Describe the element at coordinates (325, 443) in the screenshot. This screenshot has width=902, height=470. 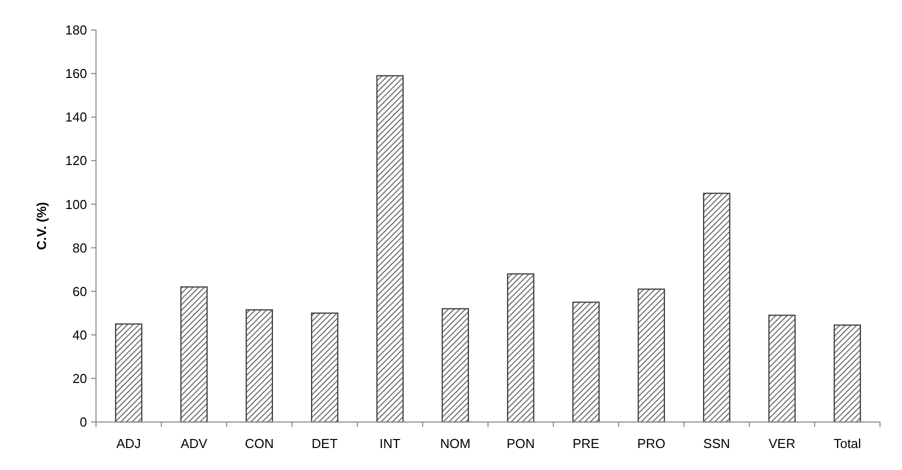
I see `x-tick-label: DET` at that location.